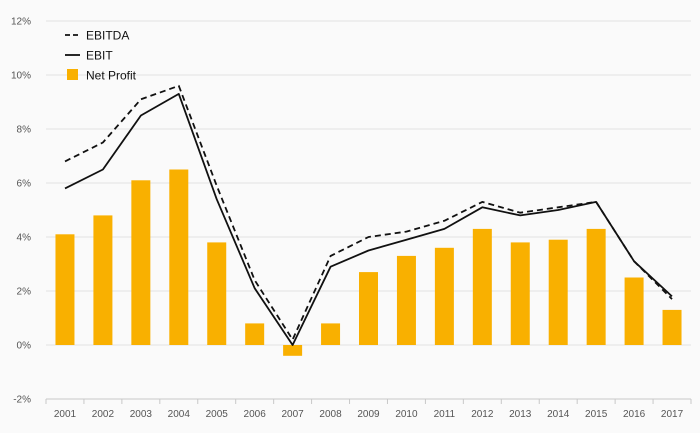 This screenshot has width=700, height=433. What do you see at coordinates (141, 414) in the screenshot?
I see `x-tick-label: 2003` at bounding box center [141, 414].